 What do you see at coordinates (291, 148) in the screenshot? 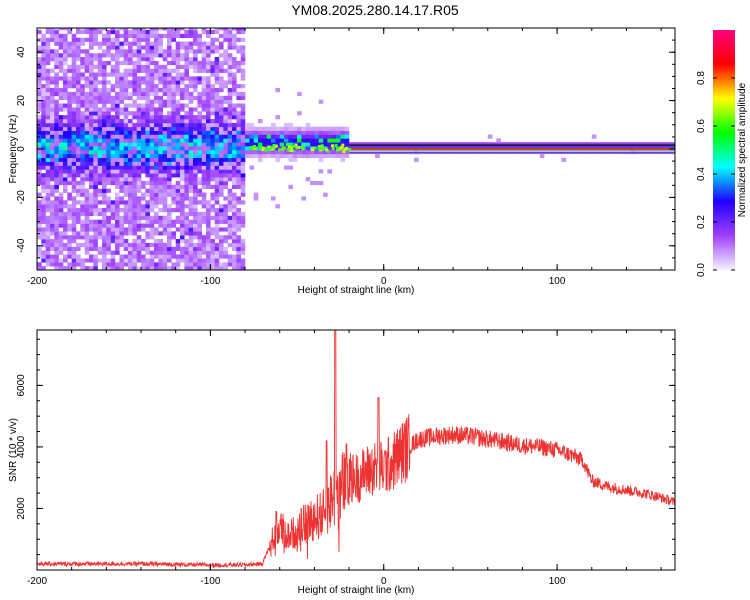
I see `onset-speckle` at bounding box center [291, 148].